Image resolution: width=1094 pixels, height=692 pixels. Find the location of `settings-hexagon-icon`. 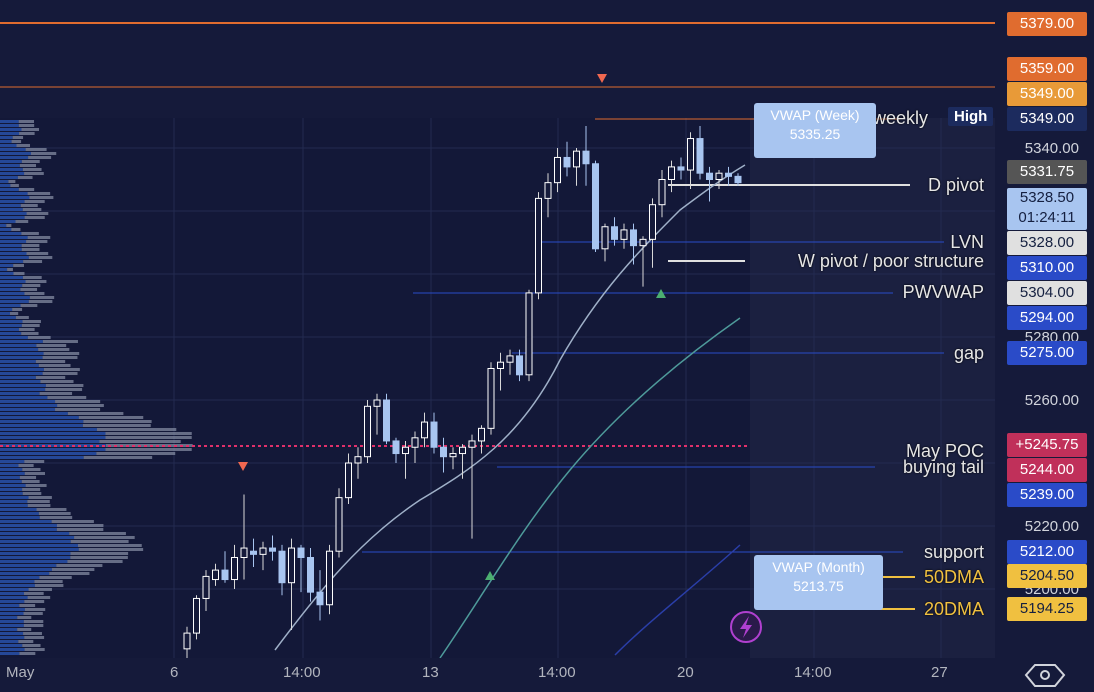

settings-hexagon-icon is located at coordinates (1045, 675).